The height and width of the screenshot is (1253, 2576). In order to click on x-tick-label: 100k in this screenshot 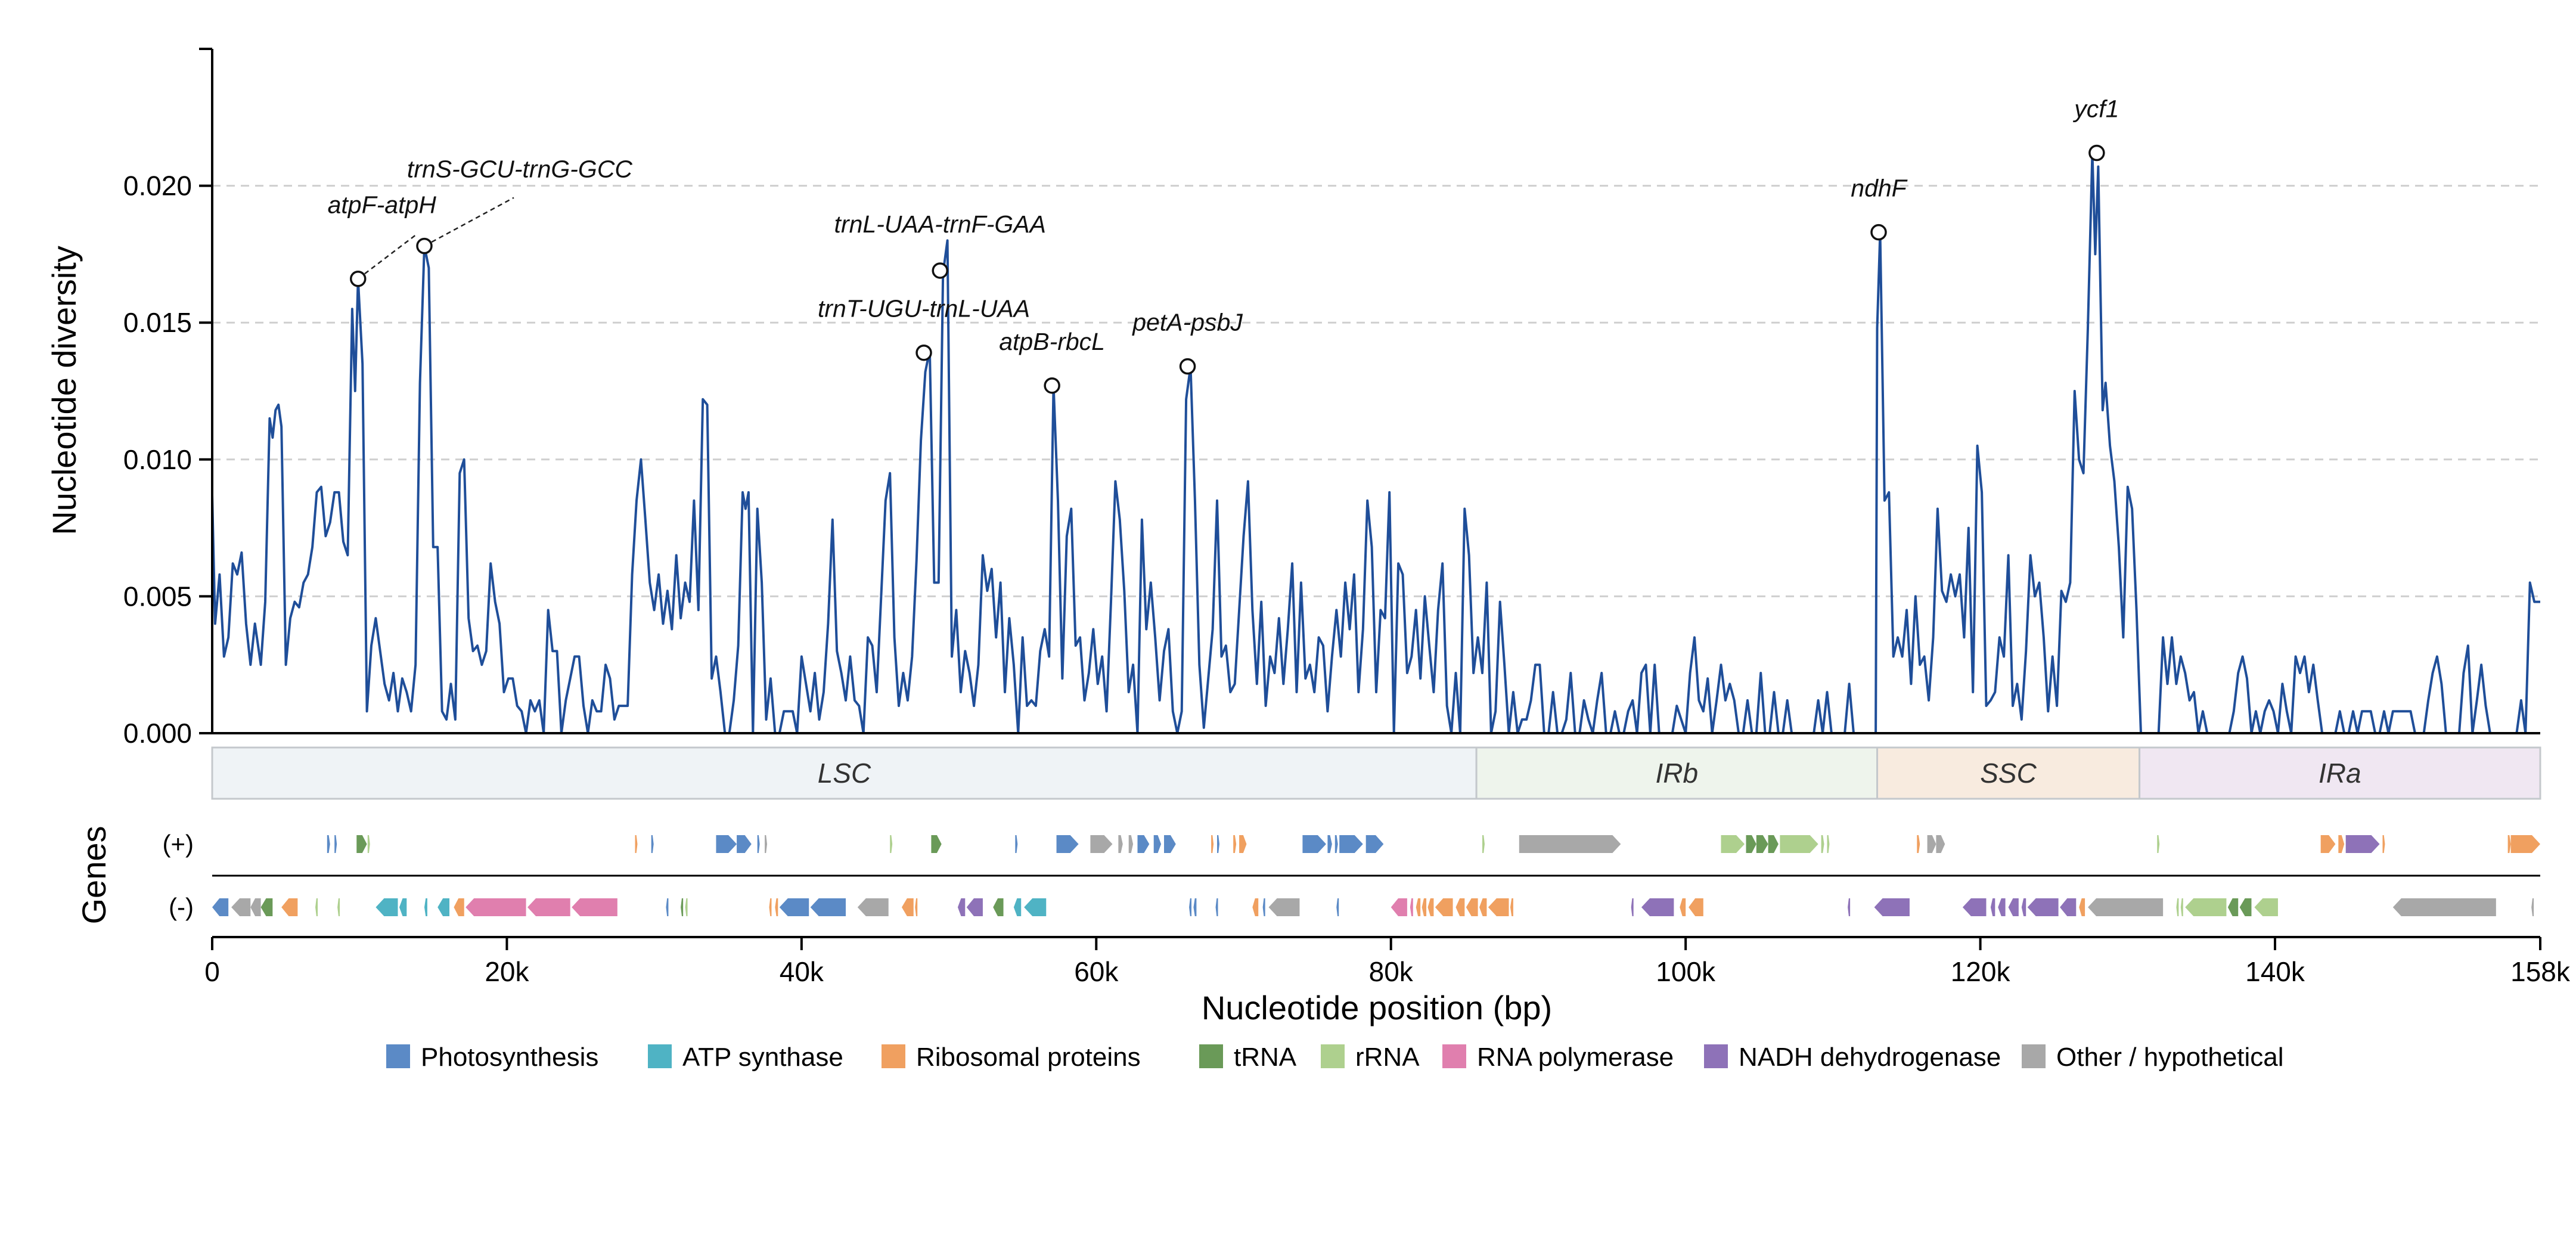, I will do `click(1686, 971)`.